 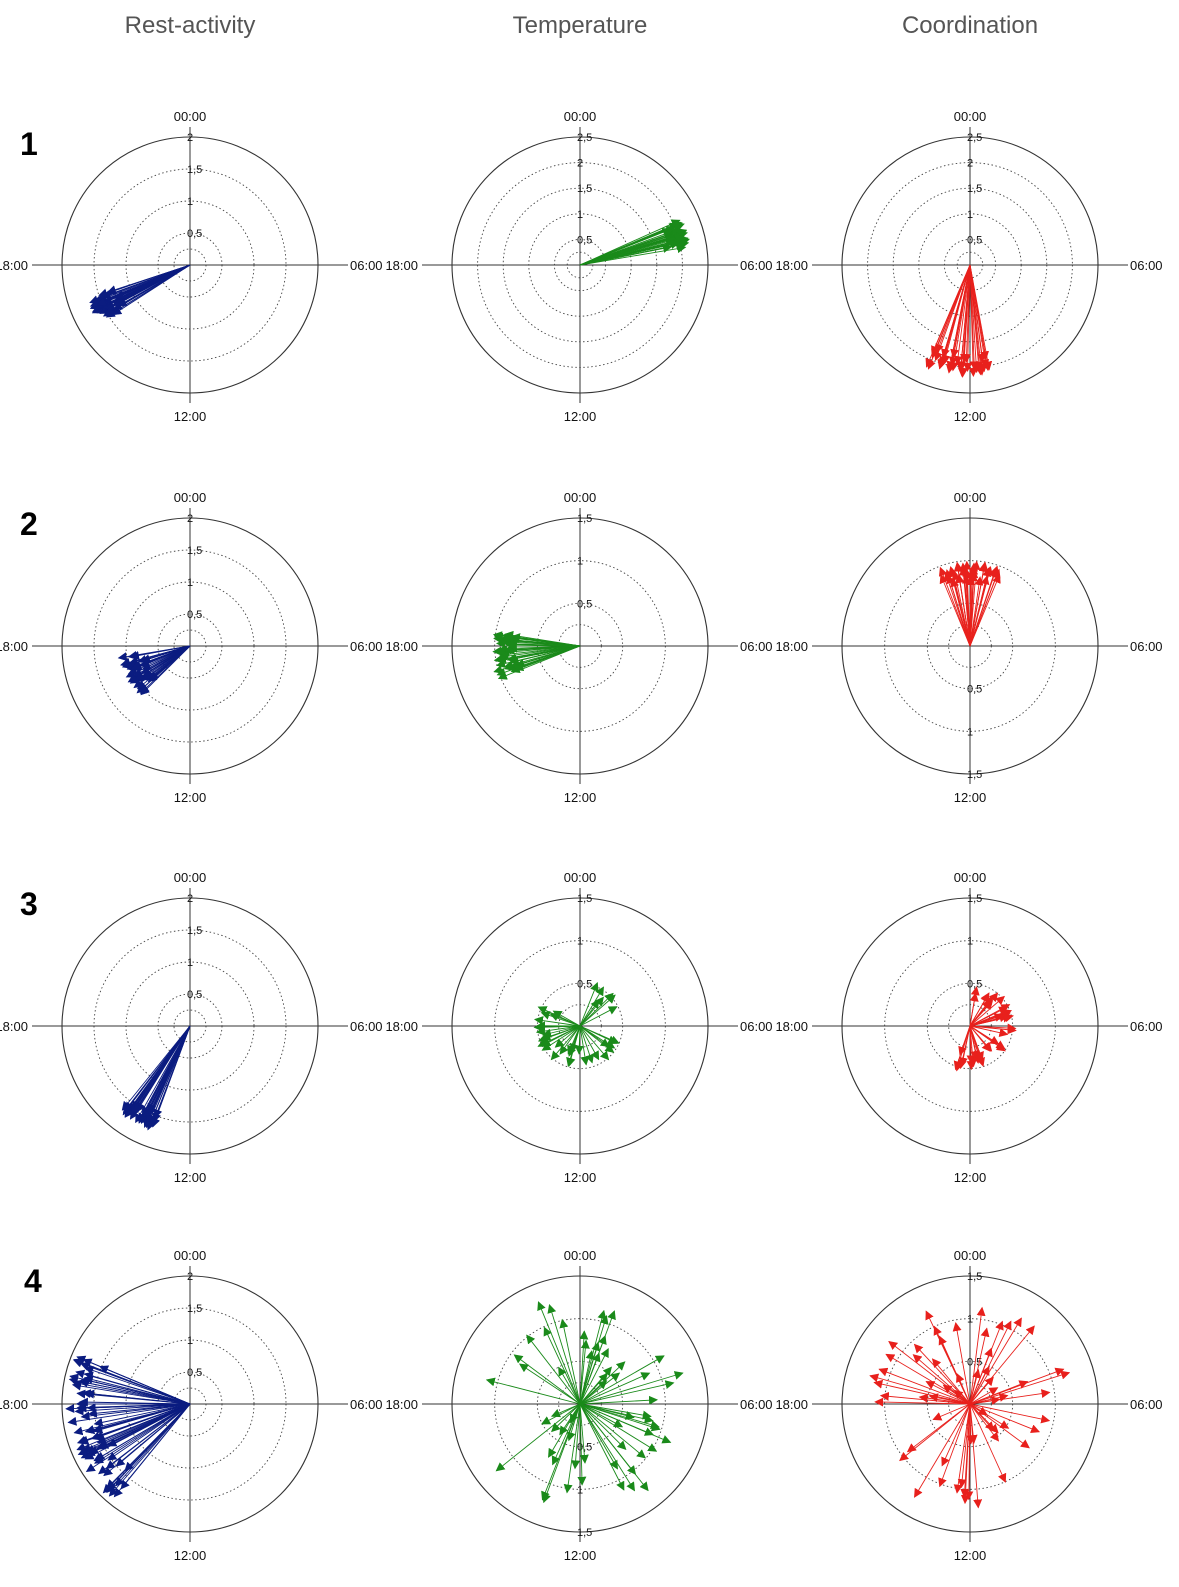 I want to click on radial-tick-label: 2,5, so click(x=584, y=138).